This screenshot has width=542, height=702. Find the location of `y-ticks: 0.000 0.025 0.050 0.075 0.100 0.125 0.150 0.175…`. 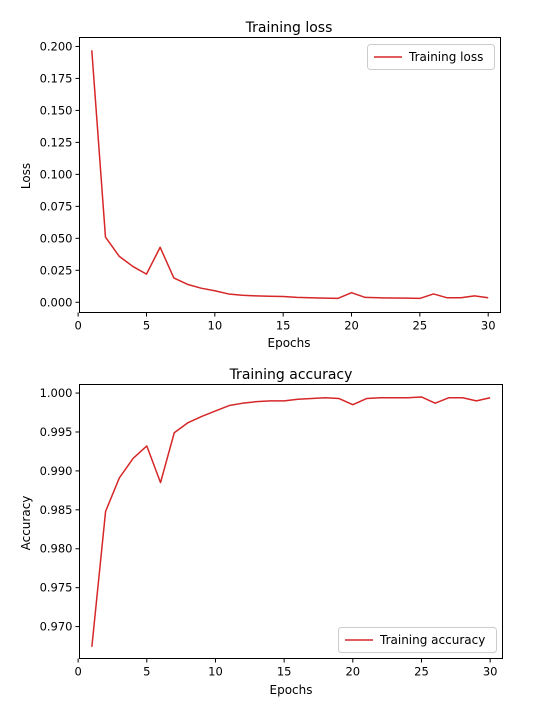

y-ticks: 0.000 0.025 0.050 0.075 0.100 0.125 0.150 0.175… is located at coordinates (60, 174).